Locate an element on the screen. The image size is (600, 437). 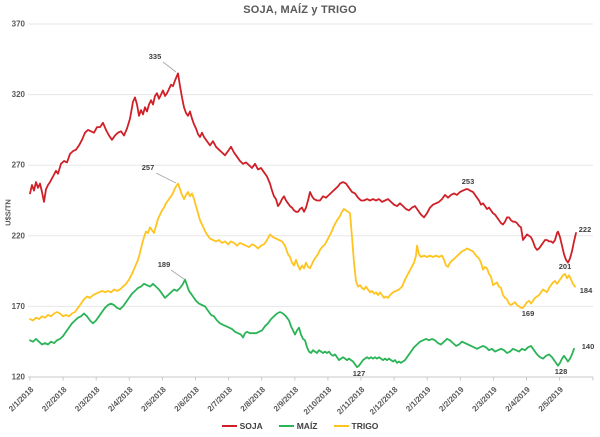
x-tick-label: 2/9/2018 is located at coordinates (286, 399).